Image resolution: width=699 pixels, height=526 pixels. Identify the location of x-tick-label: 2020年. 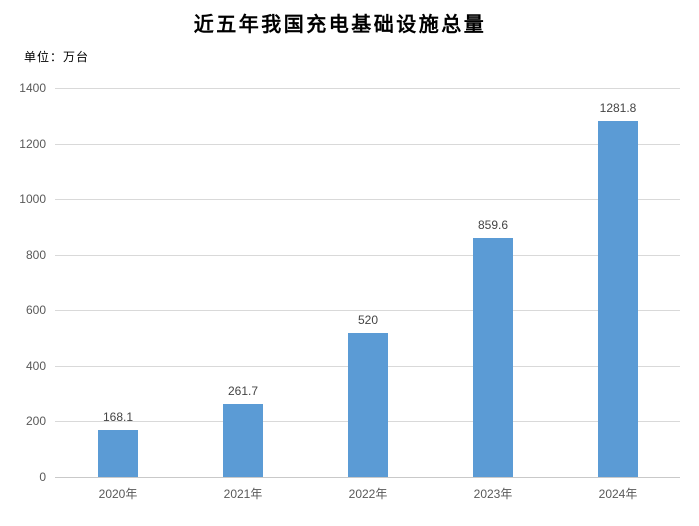
(118, 494).